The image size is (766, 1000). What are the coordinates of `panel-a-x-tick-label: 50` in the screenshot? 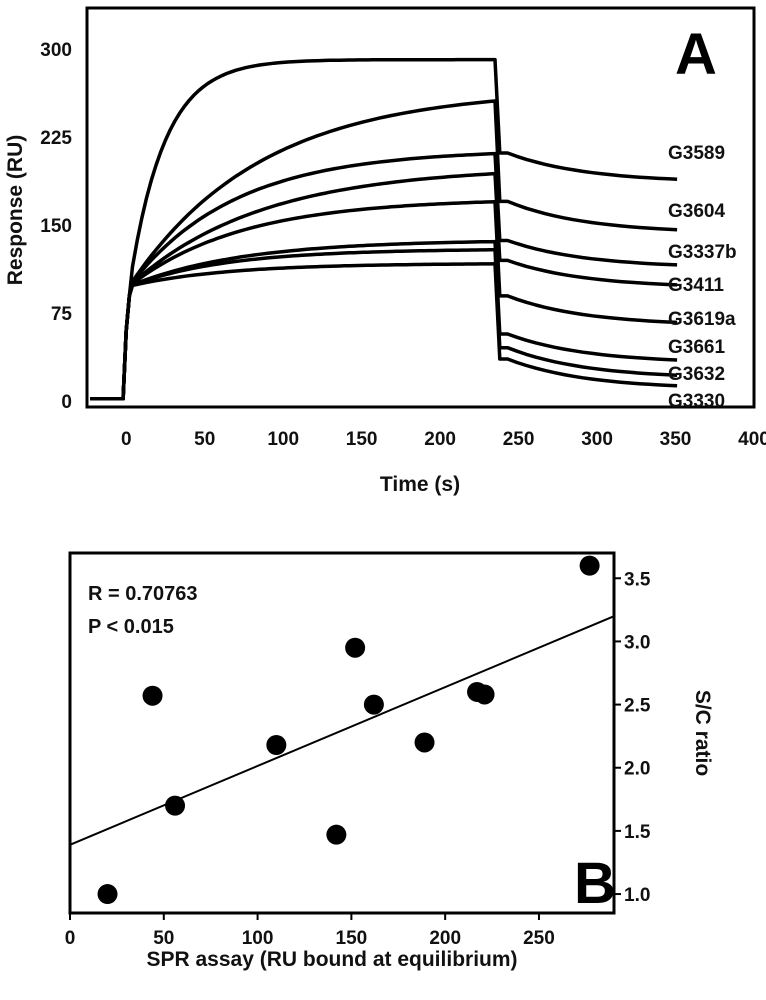 It's located at (204, 439).